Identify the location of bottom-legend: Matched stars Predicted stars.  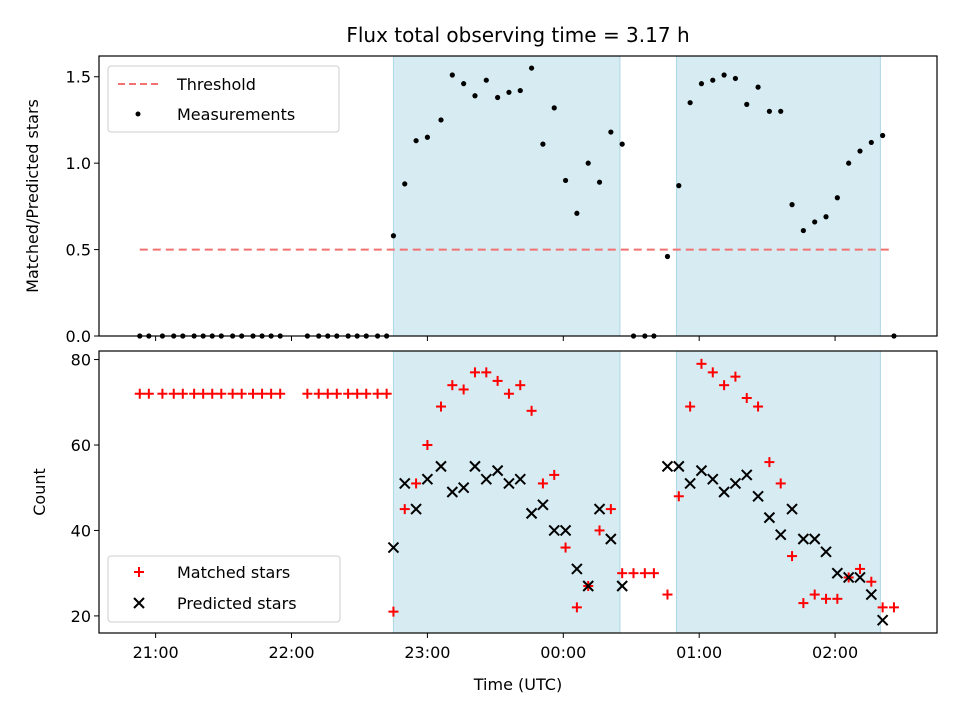
(224, 589).